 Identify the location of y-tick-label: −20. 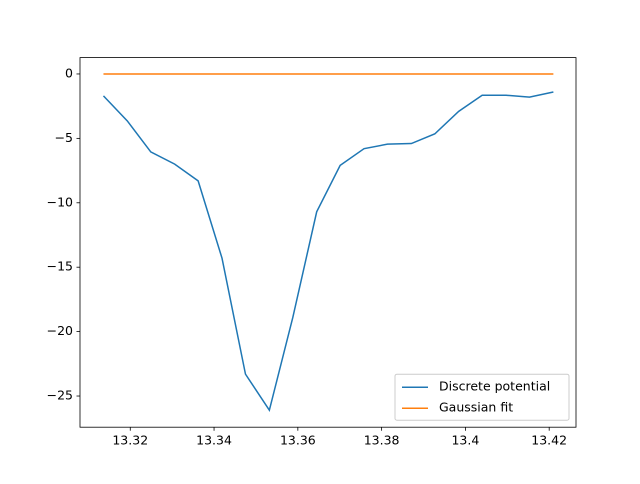
(60, 330).